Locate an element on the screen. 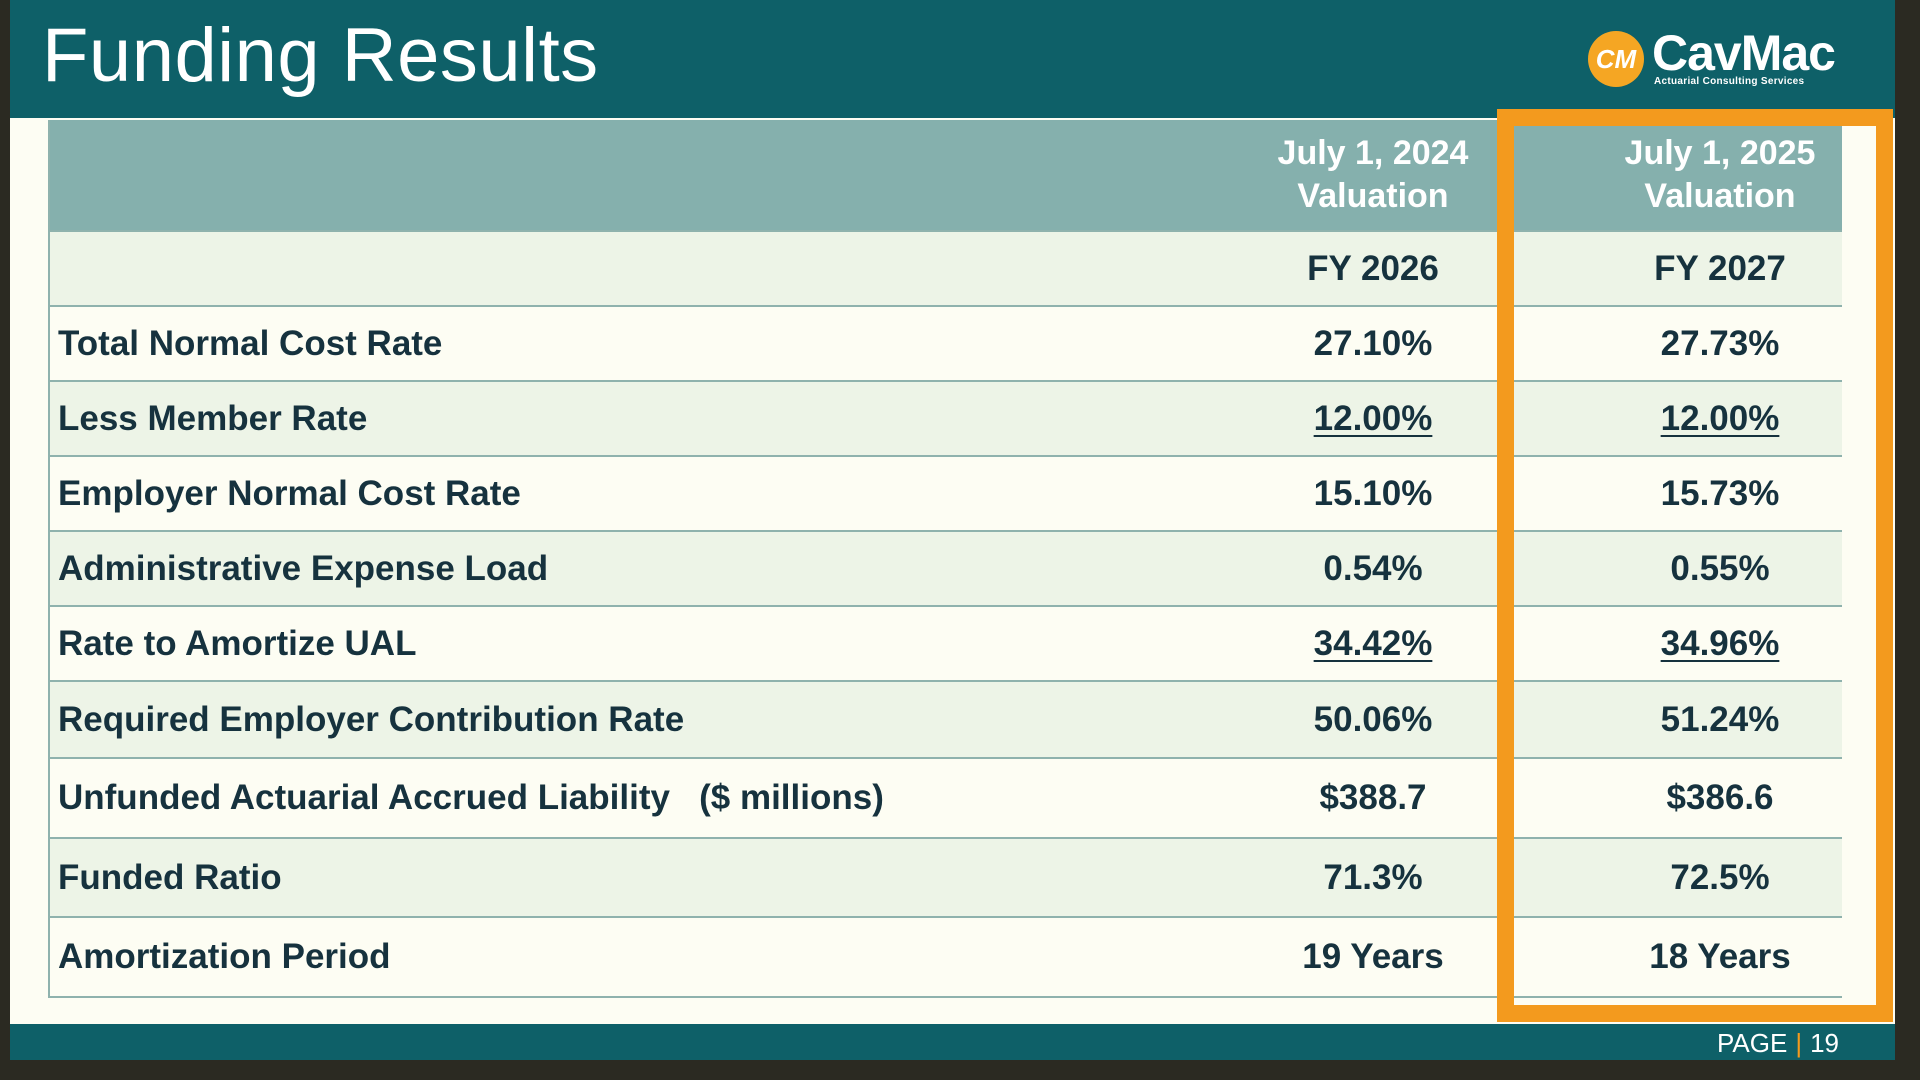 This screenshot has width=1920, height=1080. logo-mark-icon: CM is located at coordinates (1616, 59).